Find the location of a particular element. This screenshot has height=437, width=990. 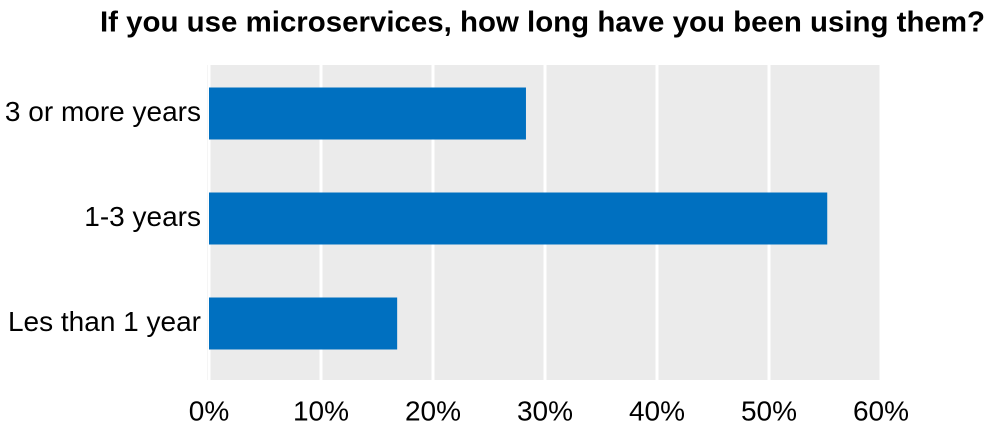

y-tick-label: 3 or more years is located at coordinates (103, 111).